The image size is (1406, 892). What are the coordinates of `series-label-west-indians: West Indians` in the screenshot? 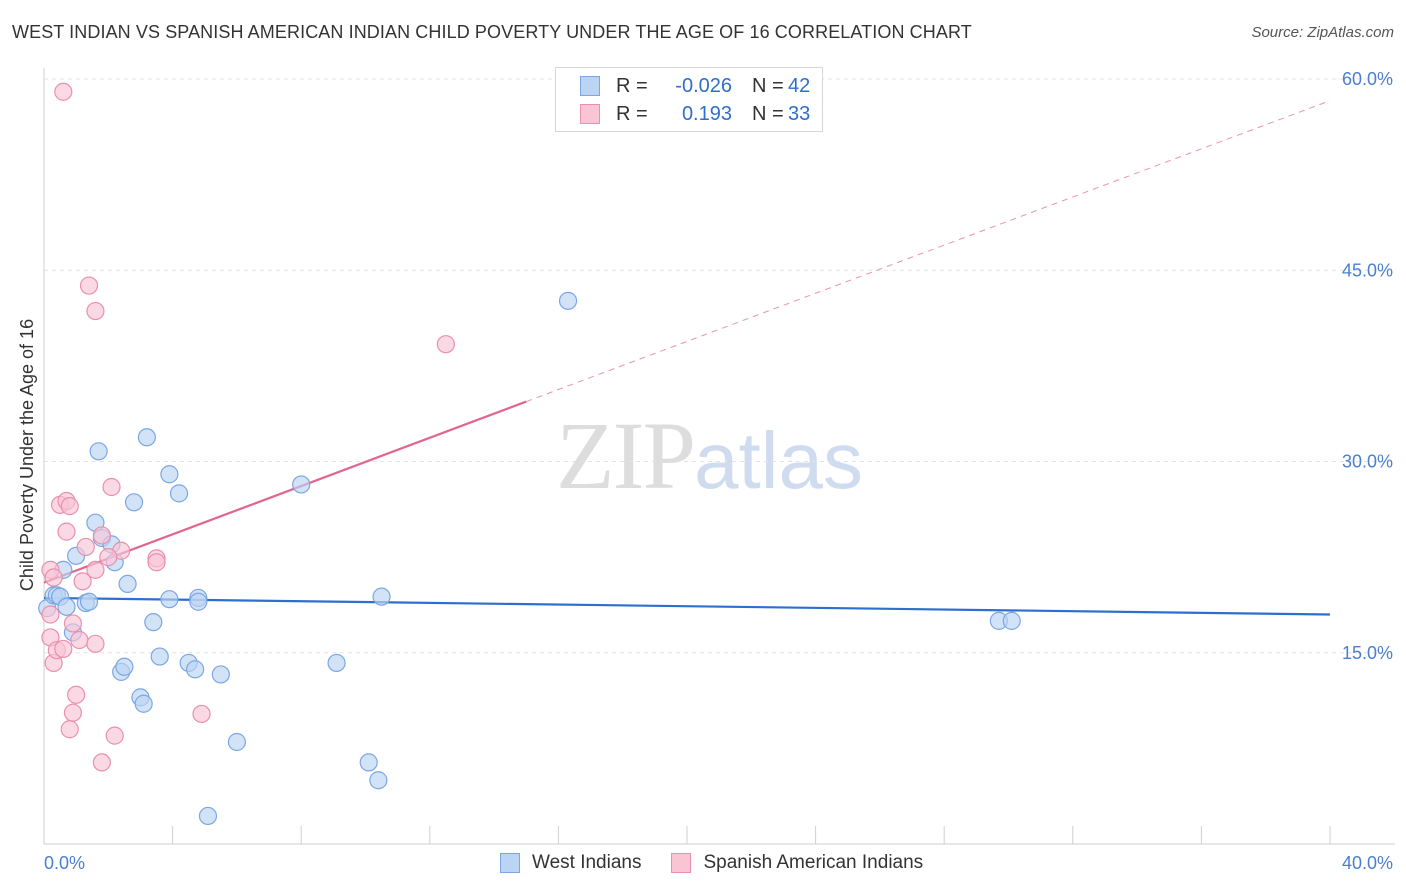 It's located at (587, 862).